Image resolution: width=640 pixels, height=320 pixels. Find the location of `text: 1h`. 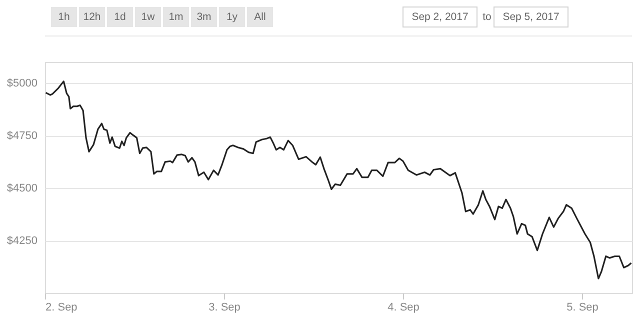

text: 1h is located at coordinates (64, 17).